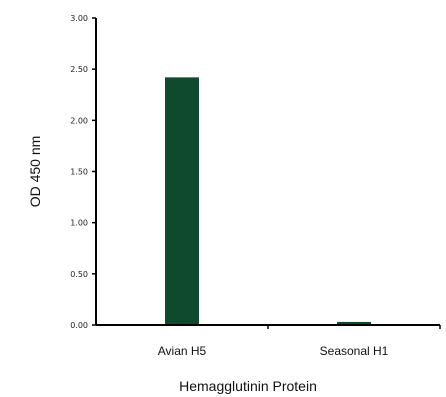 The height and width of the screenshot is (397, 446). Describe the element at coordinates (248, 386) in the screenshot. I see `x-axis-title: Hemagglutinin Protein` at that location.